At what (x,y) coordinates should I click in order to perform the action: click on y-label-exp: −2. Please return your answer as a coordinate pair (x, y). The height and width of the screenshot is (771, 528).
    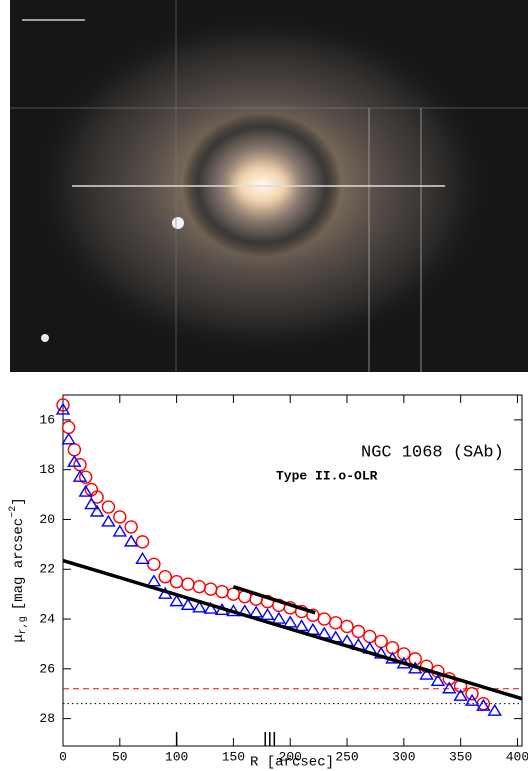
    Looking at the image, I should click on (13, 512).